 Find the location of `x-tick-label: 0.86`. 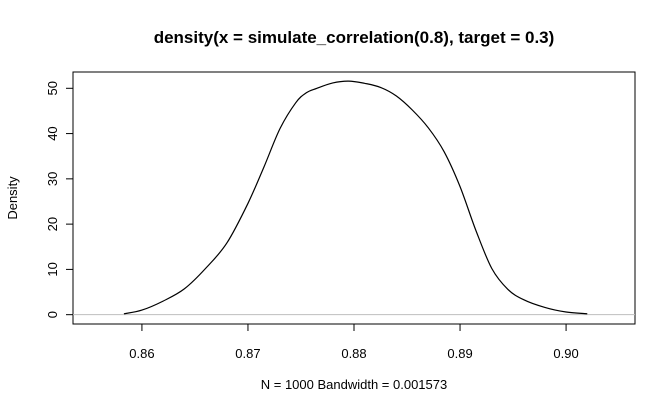

x-tick-label: 0.86 is located at coordinates (141, 353).